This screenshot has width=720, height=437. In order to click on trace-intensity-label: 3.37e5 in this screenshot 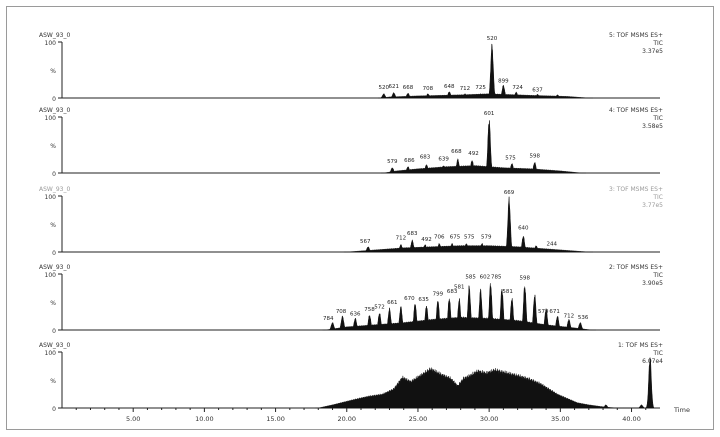, I will do `click(652, 51)`.